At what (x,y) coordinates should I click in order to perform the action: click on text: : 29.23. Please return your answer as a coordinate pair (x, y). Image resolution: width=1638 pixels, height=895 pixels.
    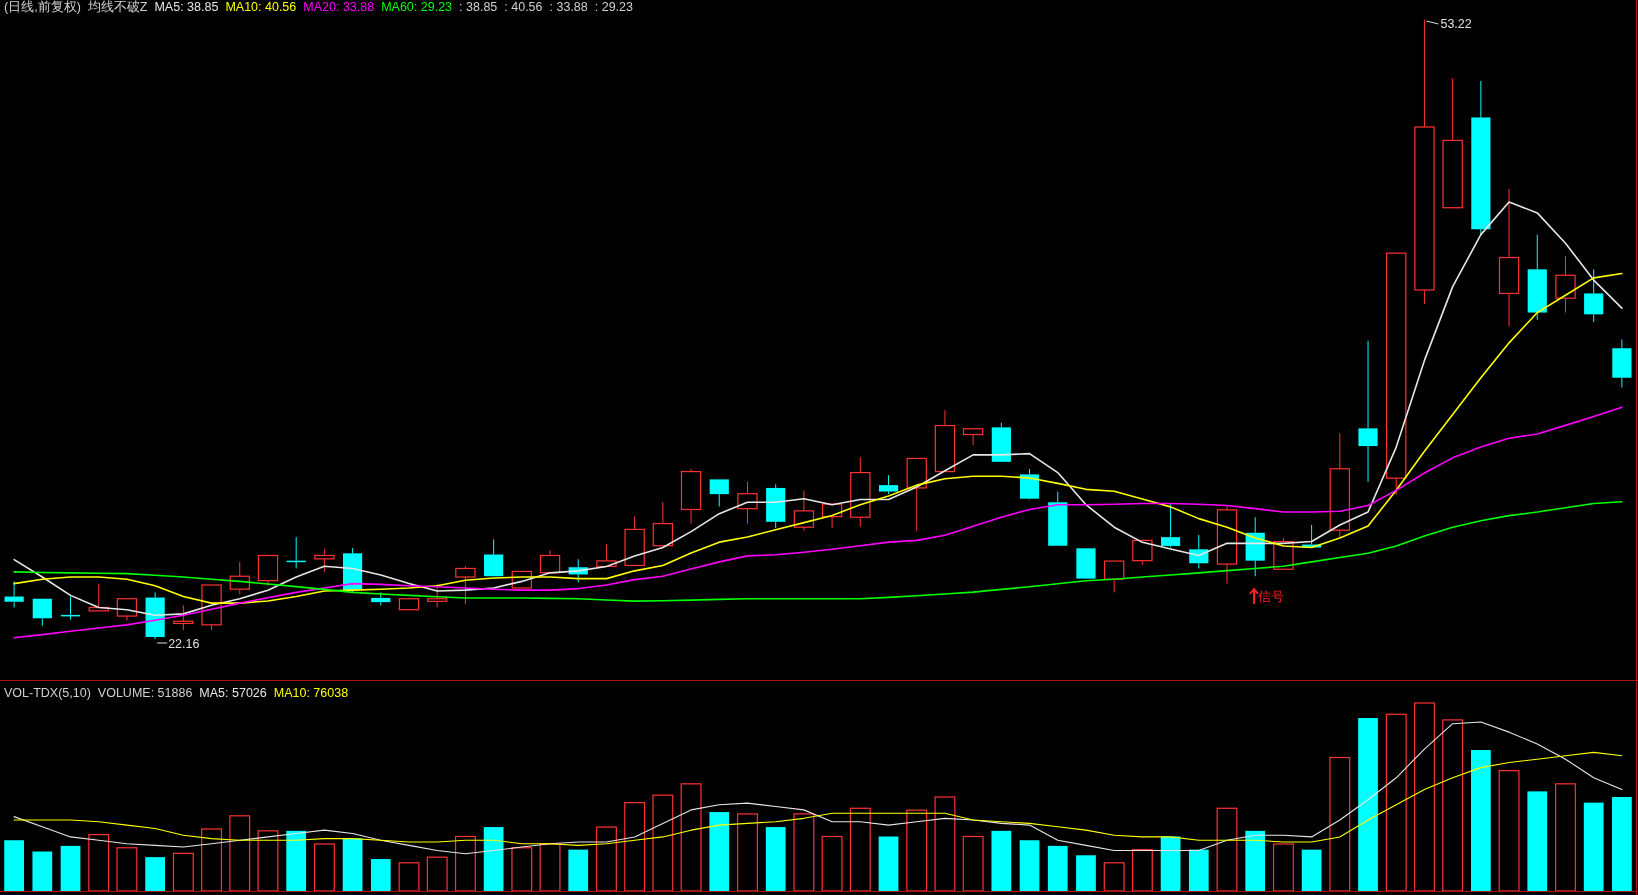
    Looking at the image, I should click on (614, 7).